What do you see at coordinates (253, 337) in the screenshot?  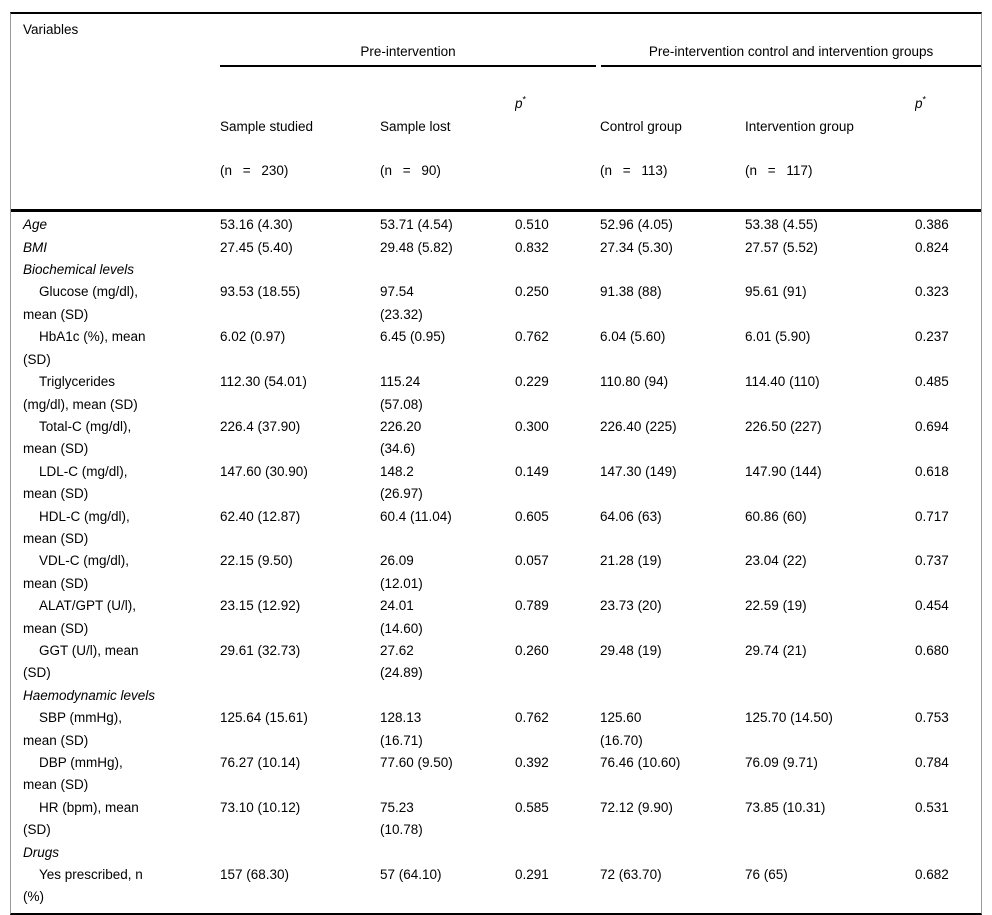 I see `cell-value: 6.02 (0.97)` at bounding box center [253, 337].